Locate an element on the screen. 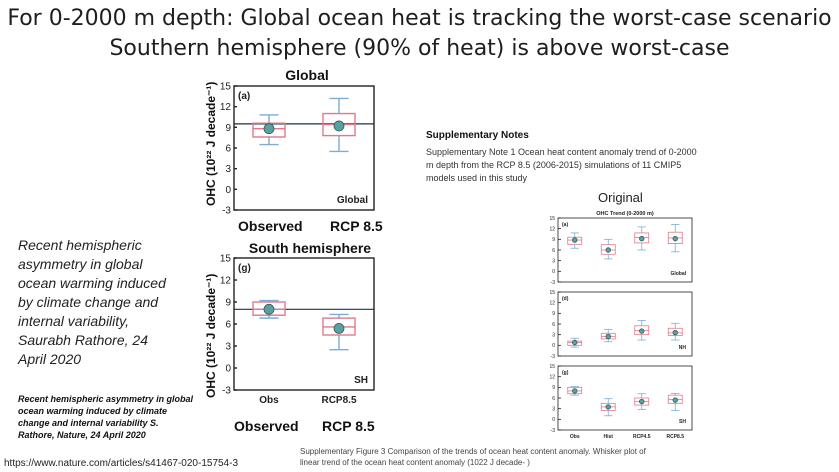 This screenshot has width=839, height=472. citation-line: Recent hemispheric is located at coordinates (80, 245).